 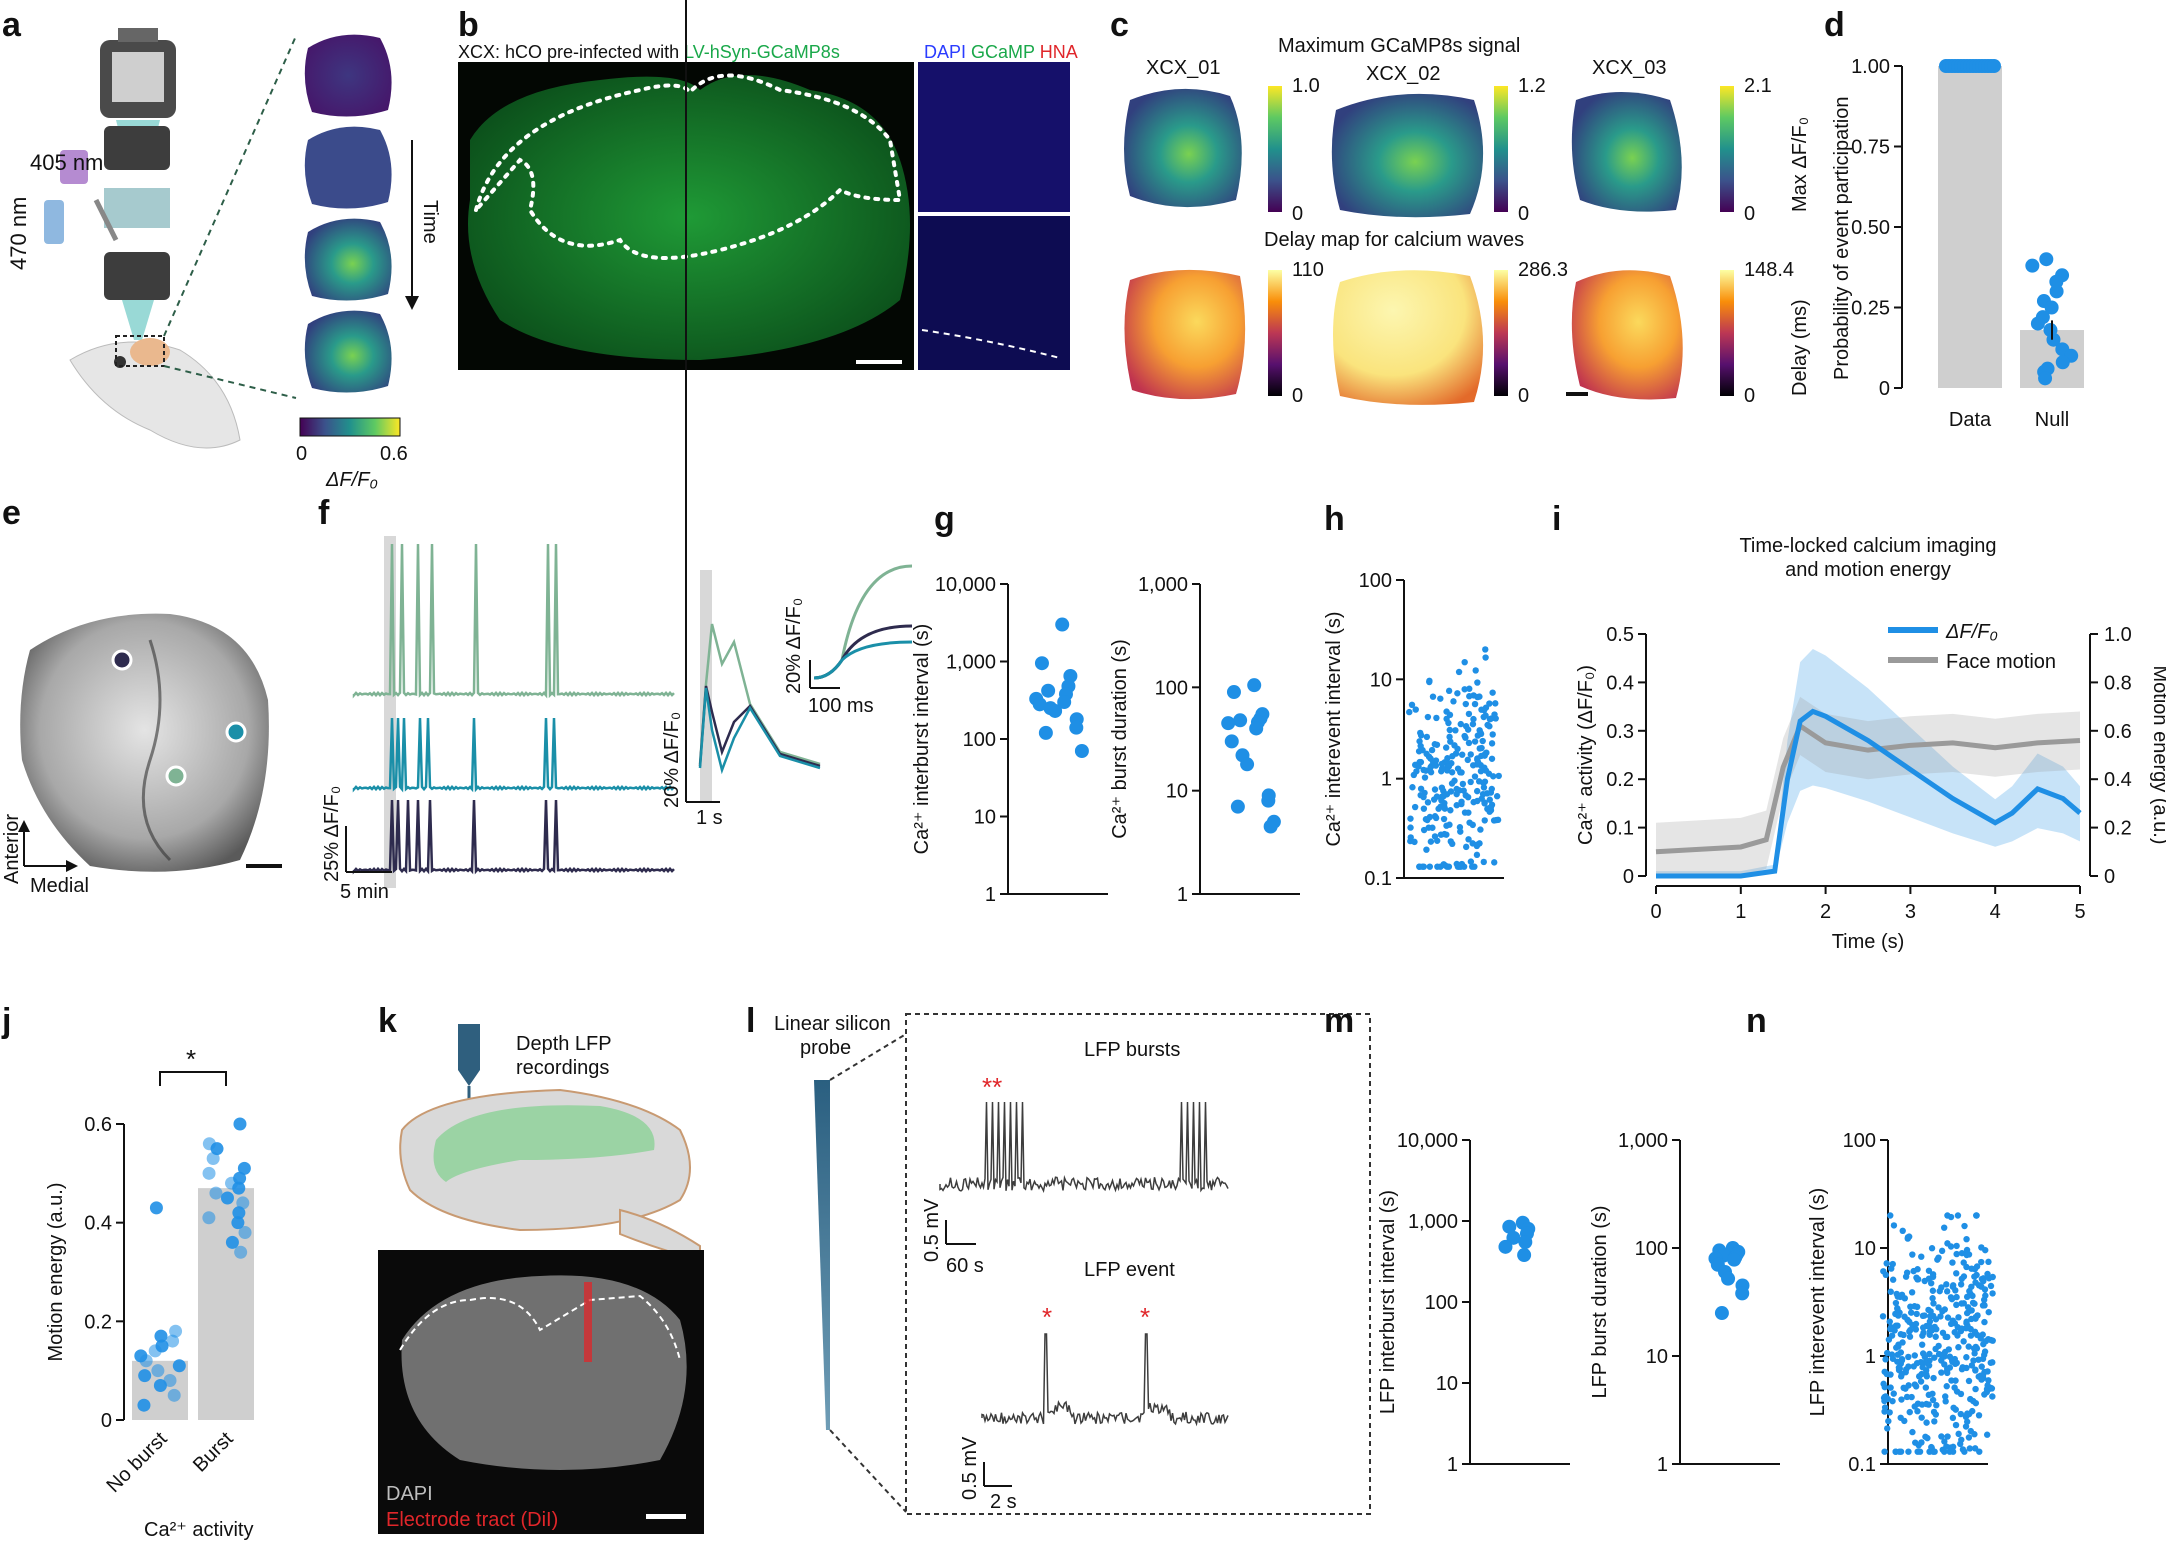 I want to click on zoom-box, so click(x=1138, y=1264).